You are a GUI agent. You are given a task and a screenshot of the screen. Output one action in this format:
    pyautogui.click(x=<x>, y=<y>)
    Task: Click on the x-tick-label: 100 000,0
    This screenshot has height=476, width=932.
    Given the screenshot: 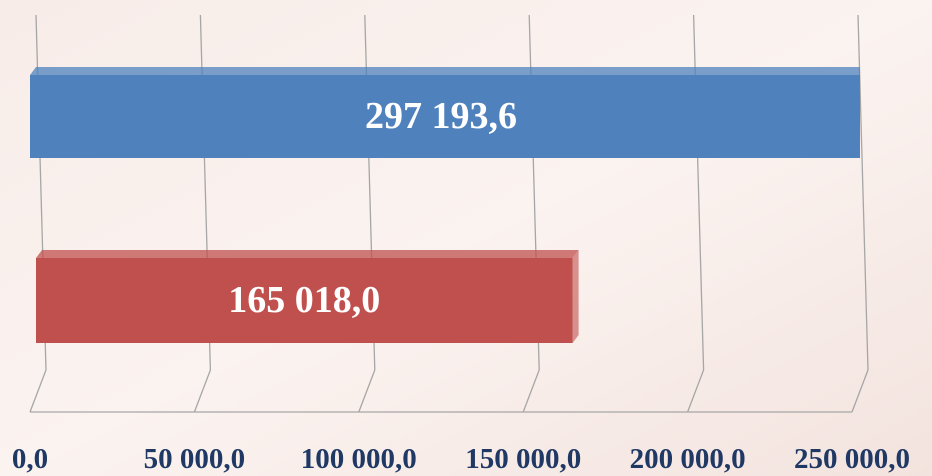 What is the action you would take?
    pyautogui.click(x=359, y=459)
    